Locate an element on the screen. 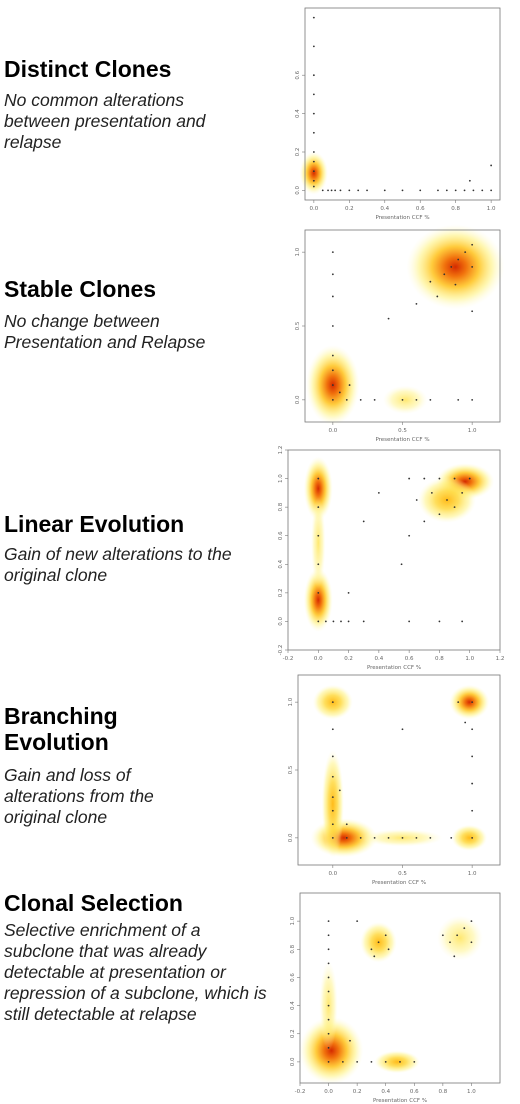 The width and height of the screenshot is (520, 1104). panel-title: Linear Evolution is located at coordinates (94, 524).